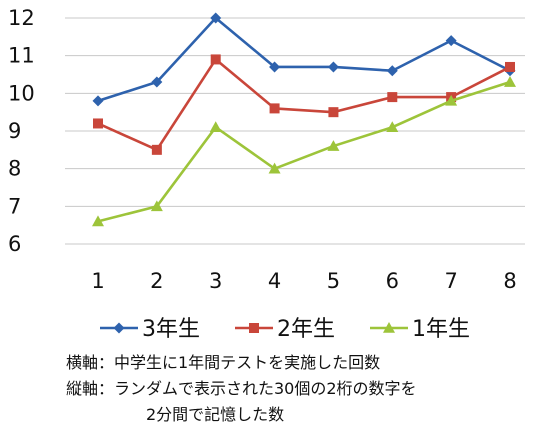  I want to click on x-tick-label: 4, so click(274, 281).